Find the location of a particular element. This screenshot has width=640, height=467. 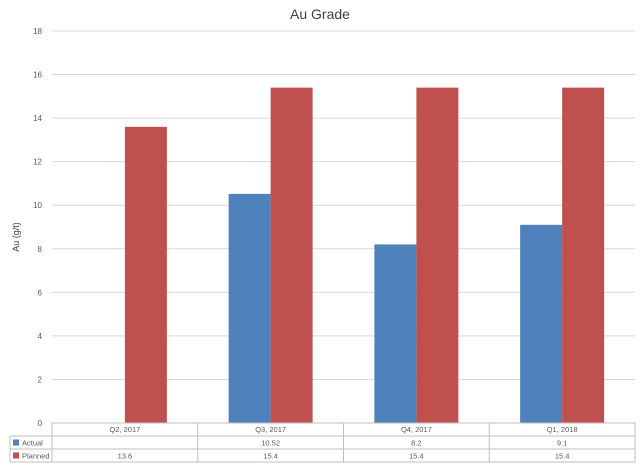

y-tick-label-6: 12 is located at coordinates (37, 162).